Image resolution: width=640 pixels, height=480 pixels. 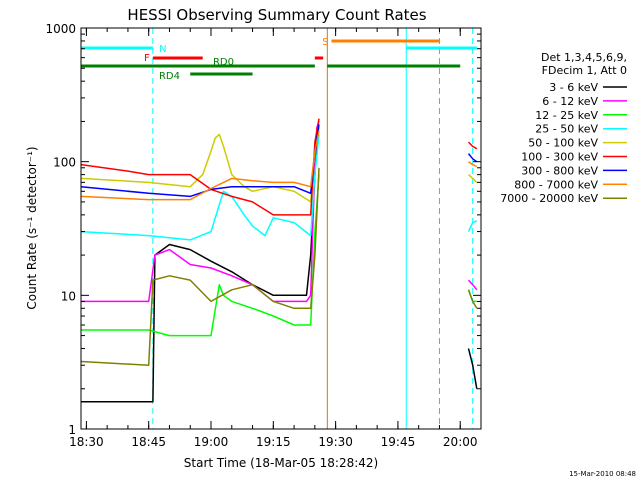 What do you see at coordinates (566, 115) in the screenshot?
I see `legend-entry-2: 12 - 25 keV` at bounding box center [566, 115].